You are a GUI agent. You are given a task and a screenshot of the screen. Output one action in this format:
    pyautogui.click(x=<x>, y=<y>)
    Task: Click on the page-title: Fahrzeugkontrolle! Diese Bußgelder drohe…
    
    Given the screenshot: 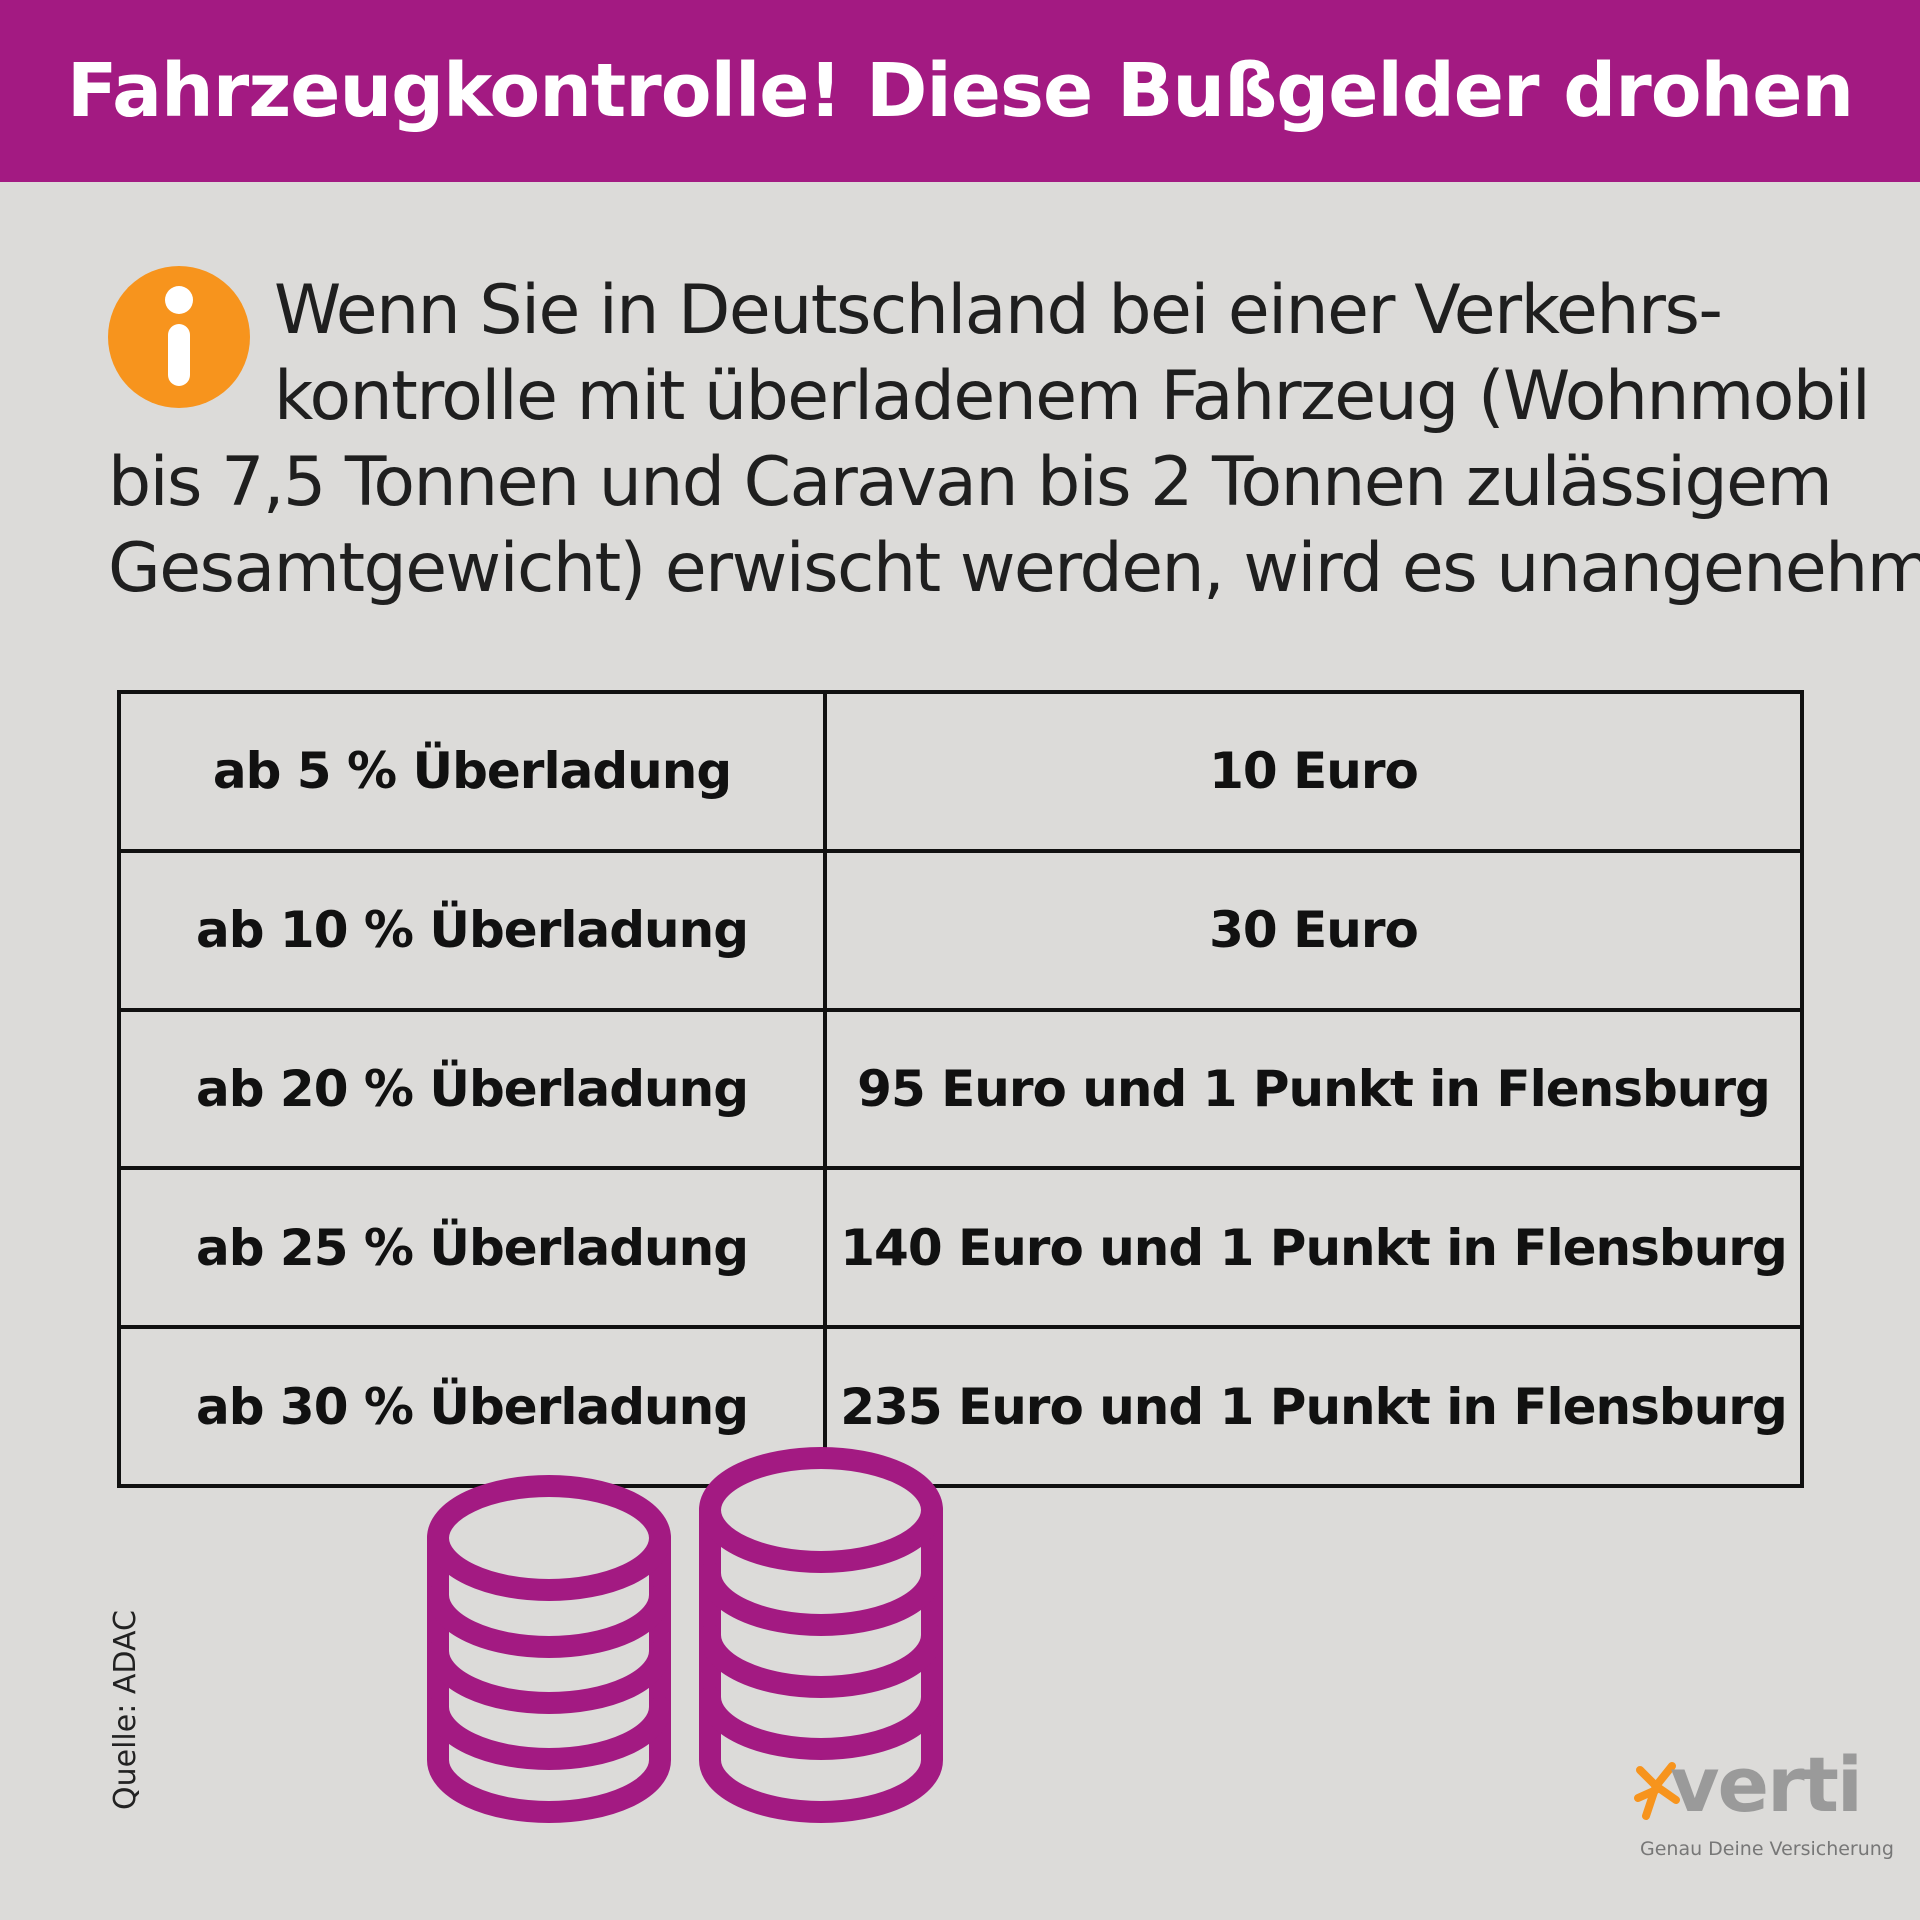 What is the action you would take?
    pyautogui.click(x=960, y=91)
    